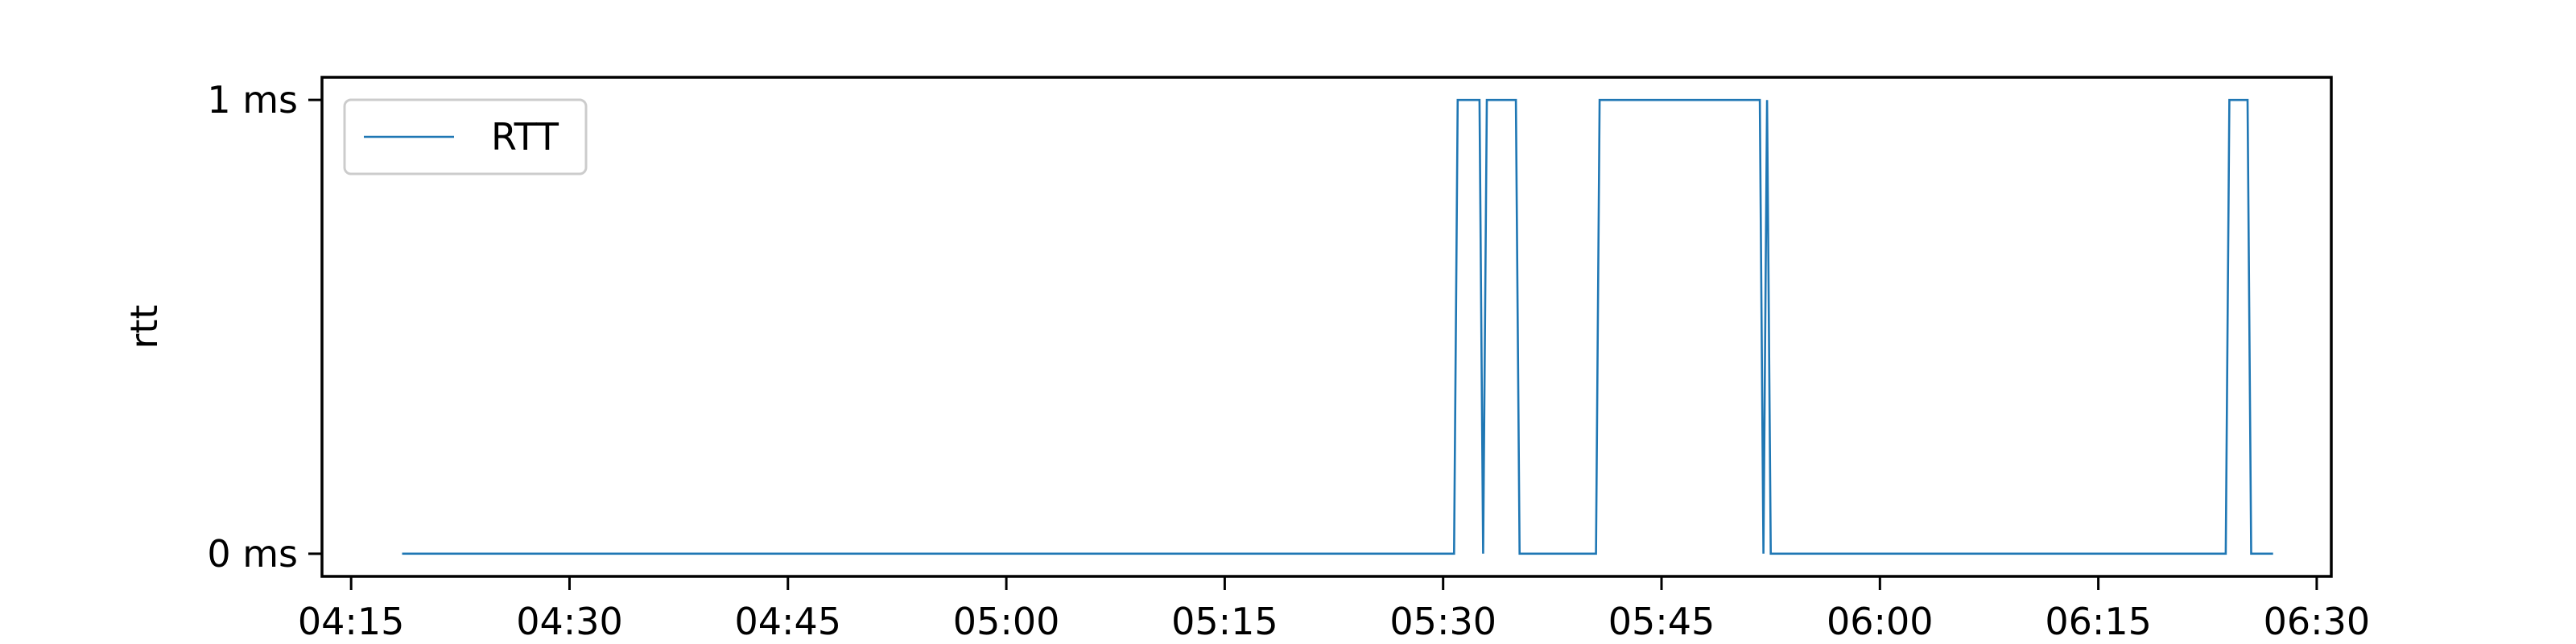 The width and height of the screenshot is (2576, 644). What do you see at coordinates (2317, 621) in the screenshot?
I see `x-tick-label: 06:30` at bounding box center [2317, 621].